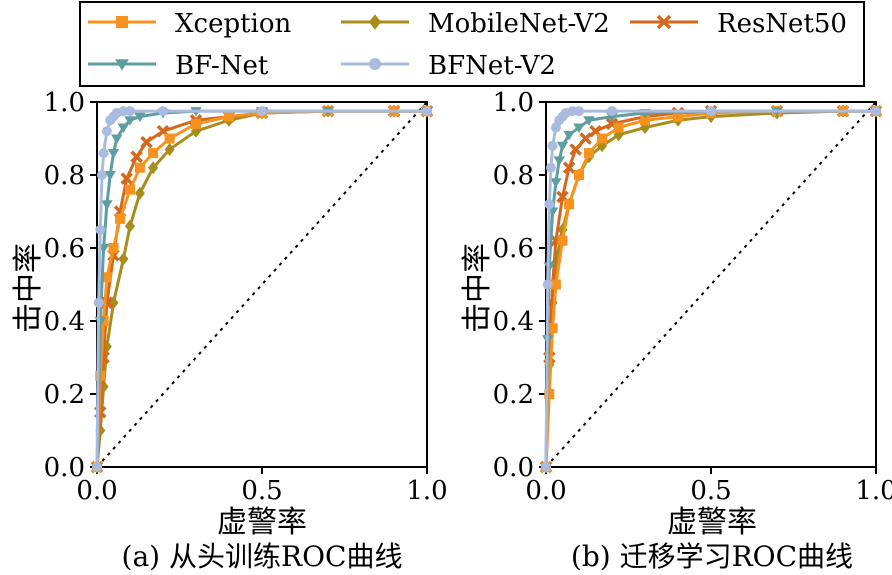  I want to click on x-axis-label-a: 虚警率, so click(262, 522).